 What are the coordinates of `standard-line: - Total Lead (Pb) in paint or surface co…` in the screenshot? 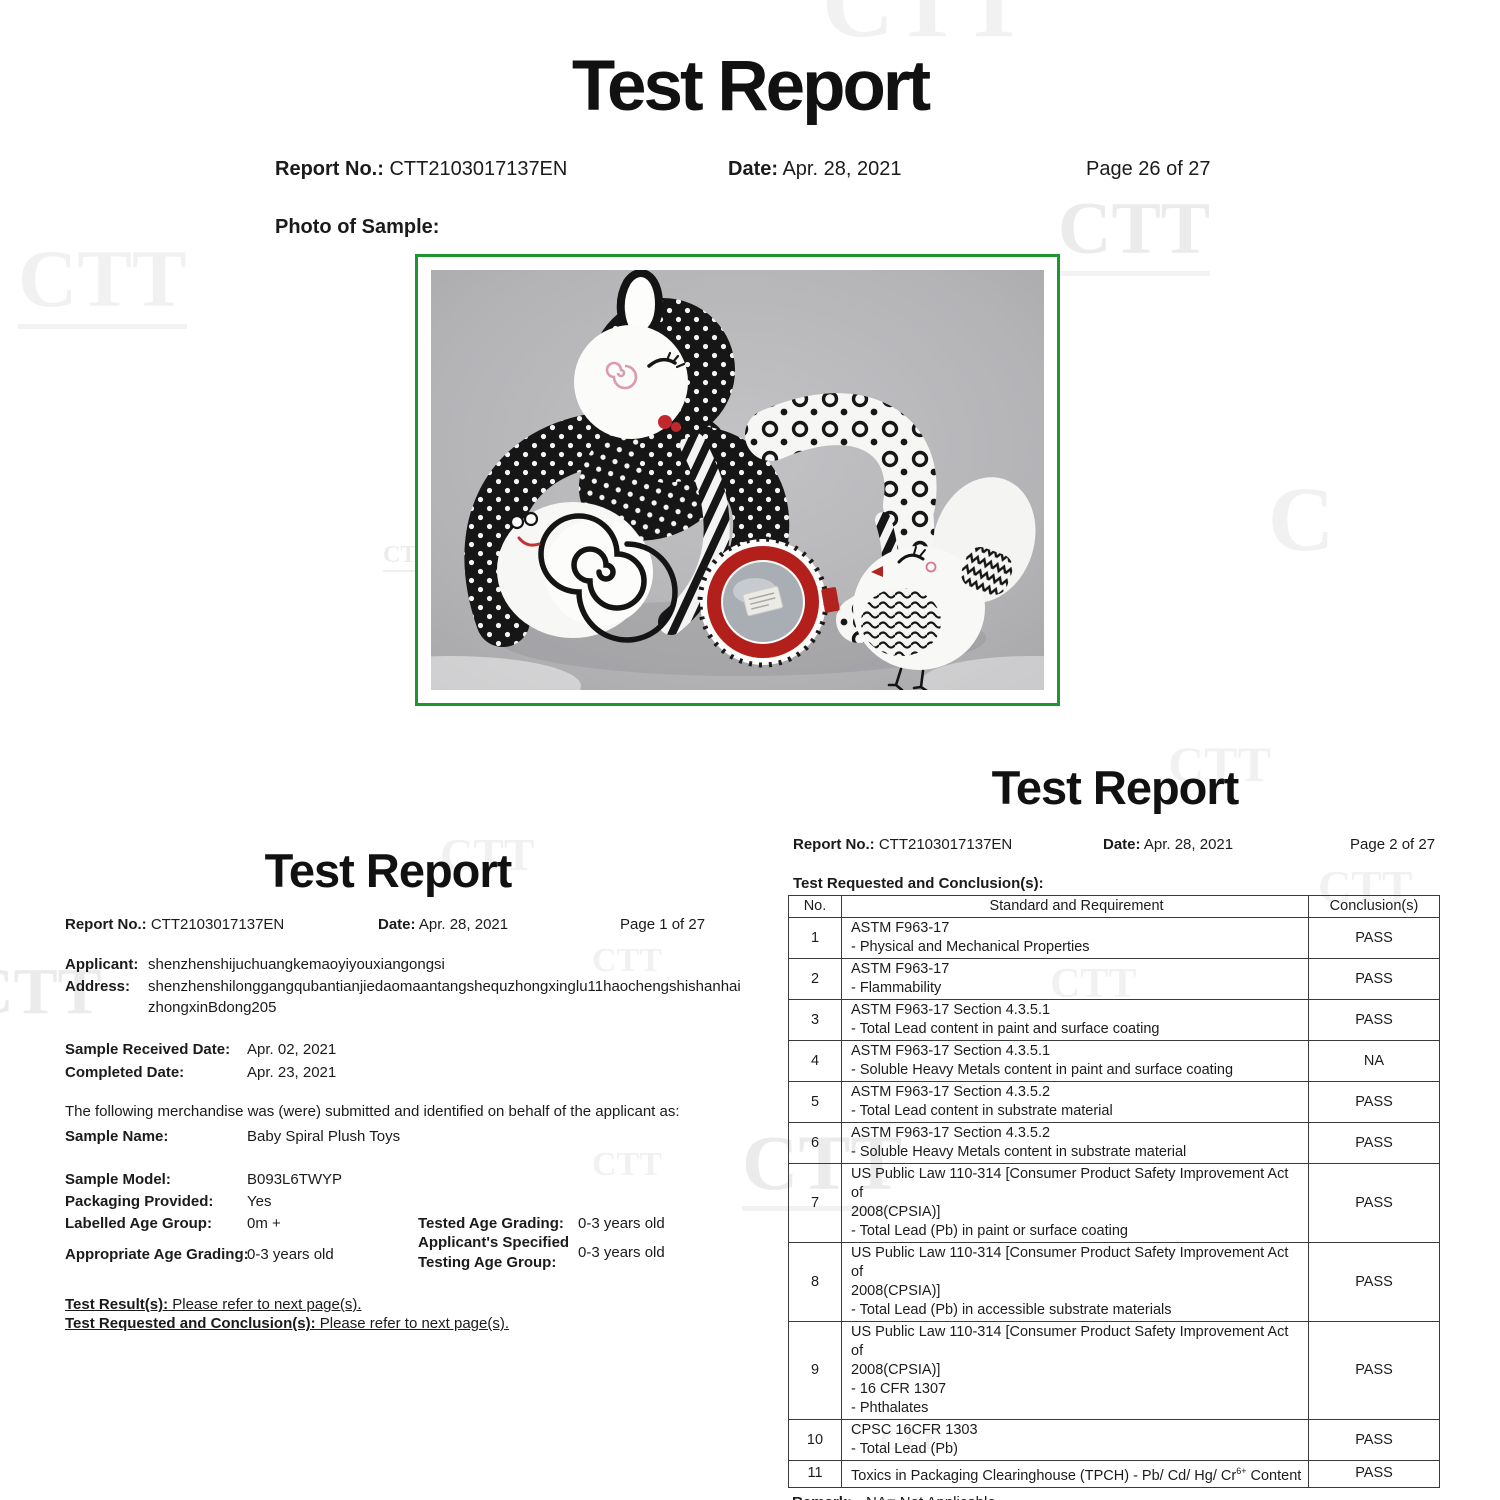 It's located at (990, 1231).